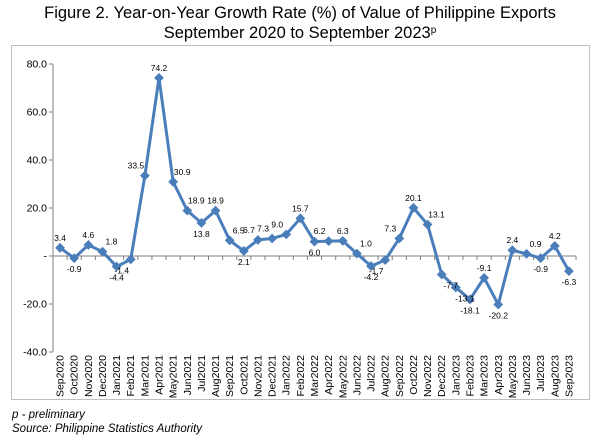  What do you see at coordinates (527, 375) in the screenshot?
I see `x-tick-label: Jun2023` at bounding box center [527, 375].